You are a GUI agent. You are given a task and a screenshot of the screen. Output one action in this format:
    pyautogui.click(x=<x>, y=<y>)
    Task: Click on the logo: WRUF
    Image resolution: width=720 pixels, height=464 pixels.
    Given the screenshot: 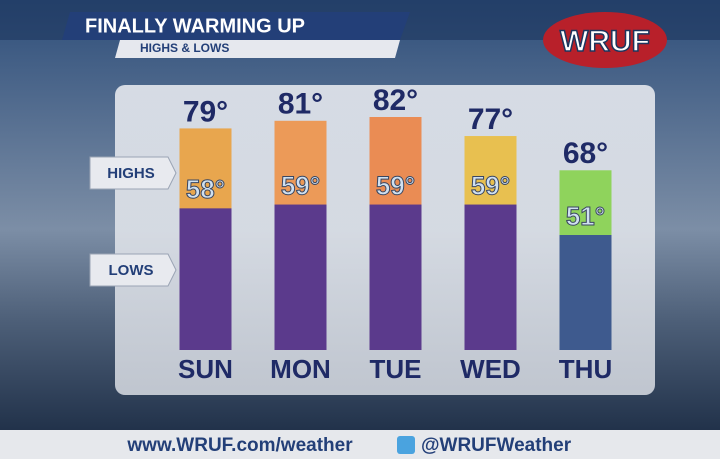 What is the action you would take?
    pyautogui.click(x=605, y=41)
    